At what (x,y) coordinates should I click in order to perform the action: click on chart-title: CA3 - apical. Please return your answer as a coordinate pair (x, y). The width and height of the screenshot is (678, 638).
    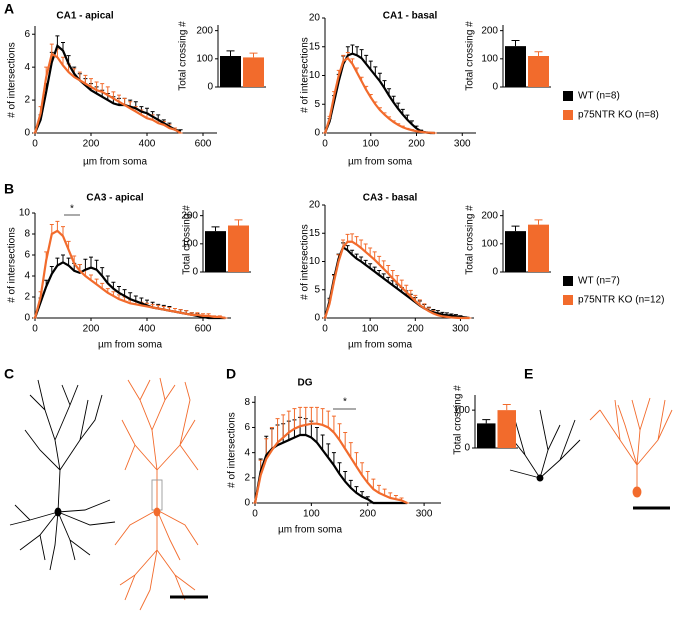
    Looking at the image, I should click on (114, 198).